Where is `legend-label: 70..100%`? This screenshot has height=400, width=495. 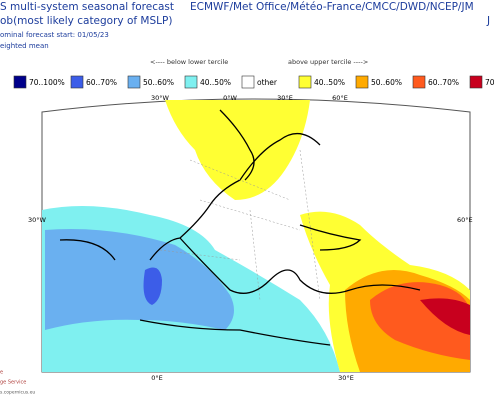 legend-label: 70..100% is located at coordinates (47, 82).